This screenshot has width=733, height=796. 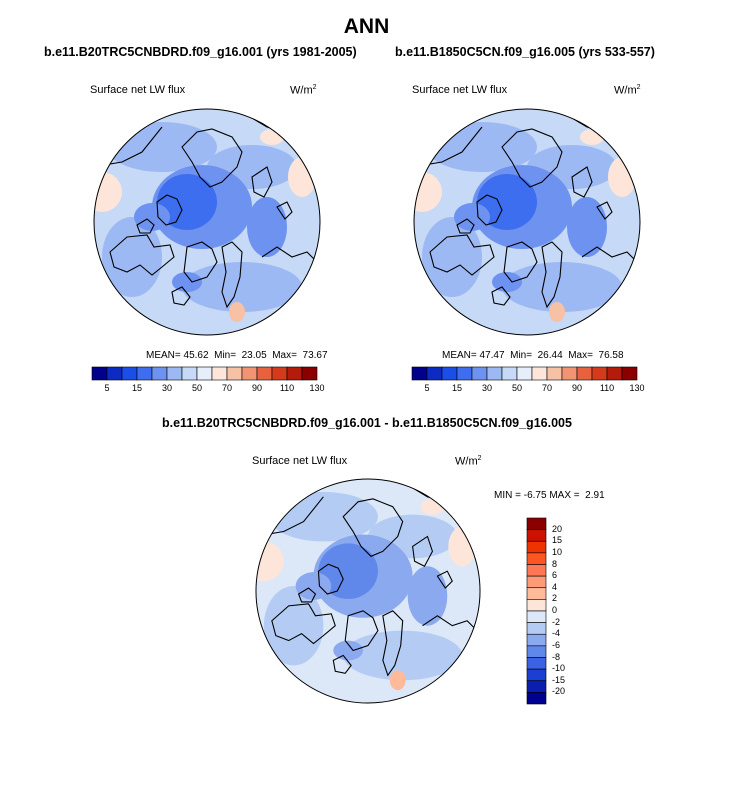 I want to click on colorbar-tick-label: 4, so click(x=555, y=586).